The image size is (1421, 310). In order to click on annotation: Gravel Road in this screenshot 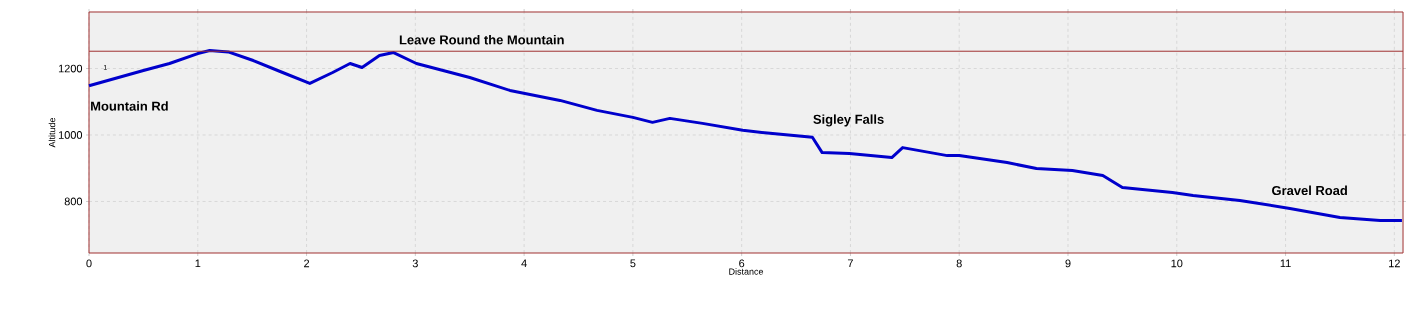, I will do `click(1309, 190)`.